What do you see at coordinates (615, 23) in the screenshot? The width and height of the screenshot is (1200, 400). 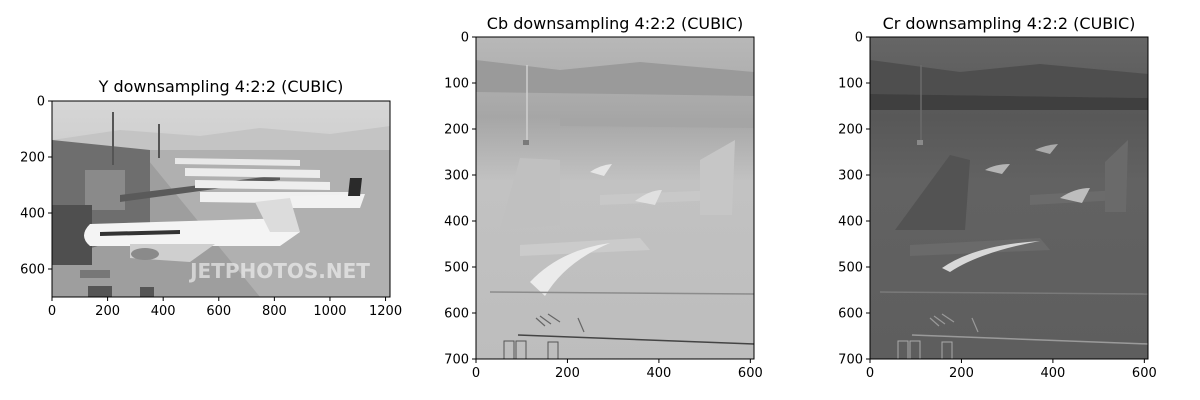 I see `panel-title: Cb downsampling 4:2:2 (CUBIC)` at bounding box center [615, 23].